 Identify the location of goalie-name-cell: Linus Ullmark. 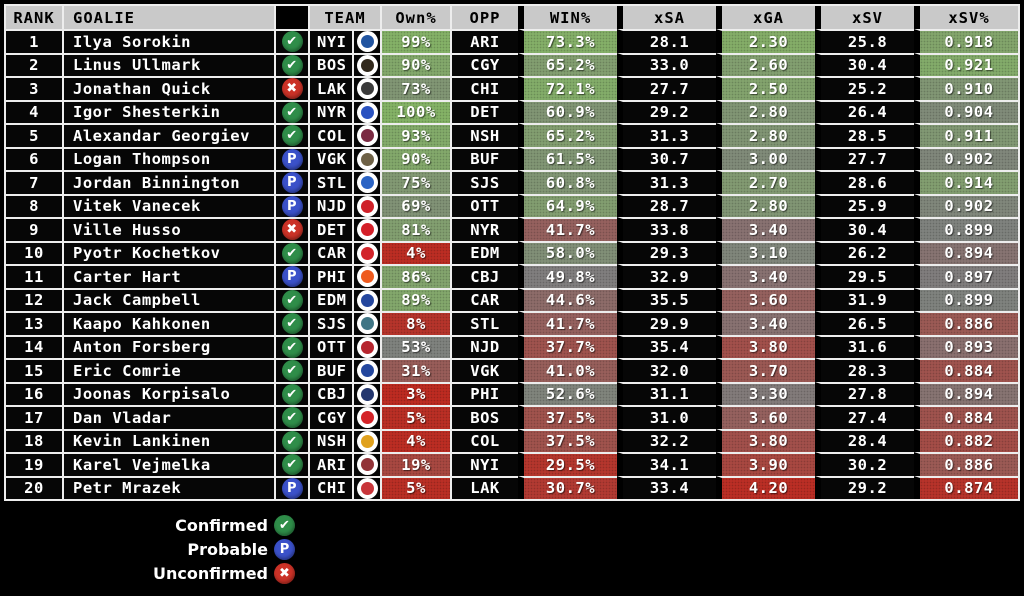
(170, 64).